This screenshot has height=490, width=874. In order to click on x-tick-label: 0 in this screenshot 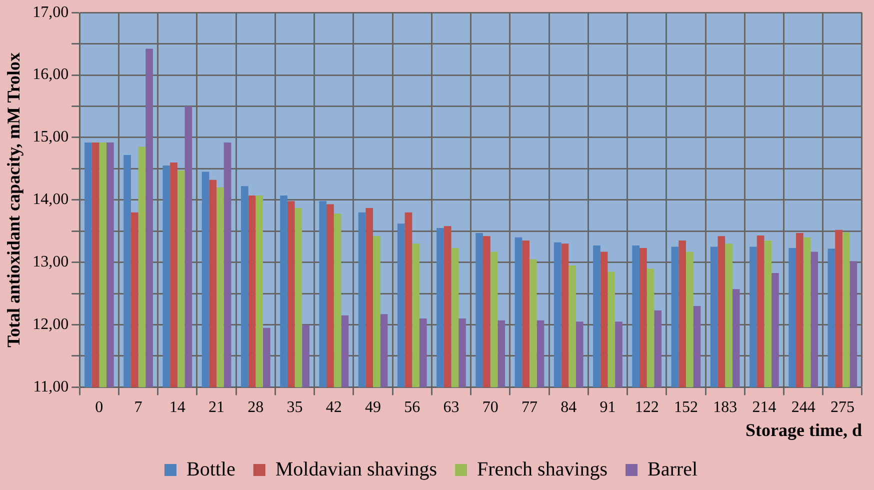, I will do `click(99, 407)`.